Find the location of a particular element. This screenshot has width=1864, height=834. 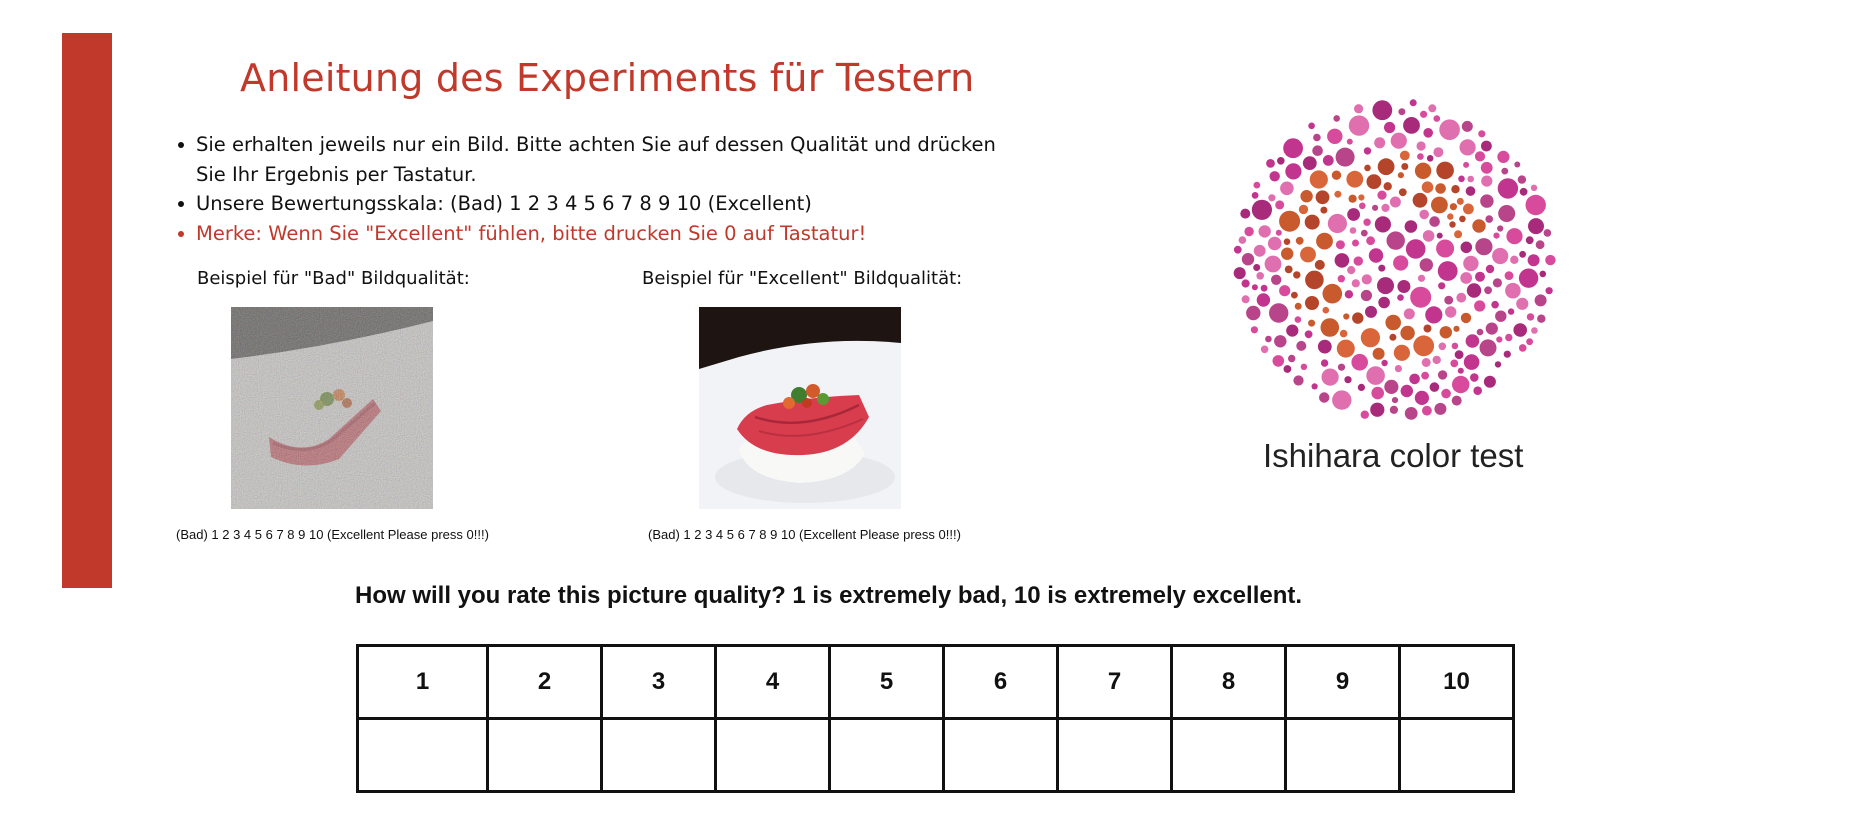

rating-table: 1 2 3 4 5 6 7 8 9 10 is located at coordinates (935, 718).